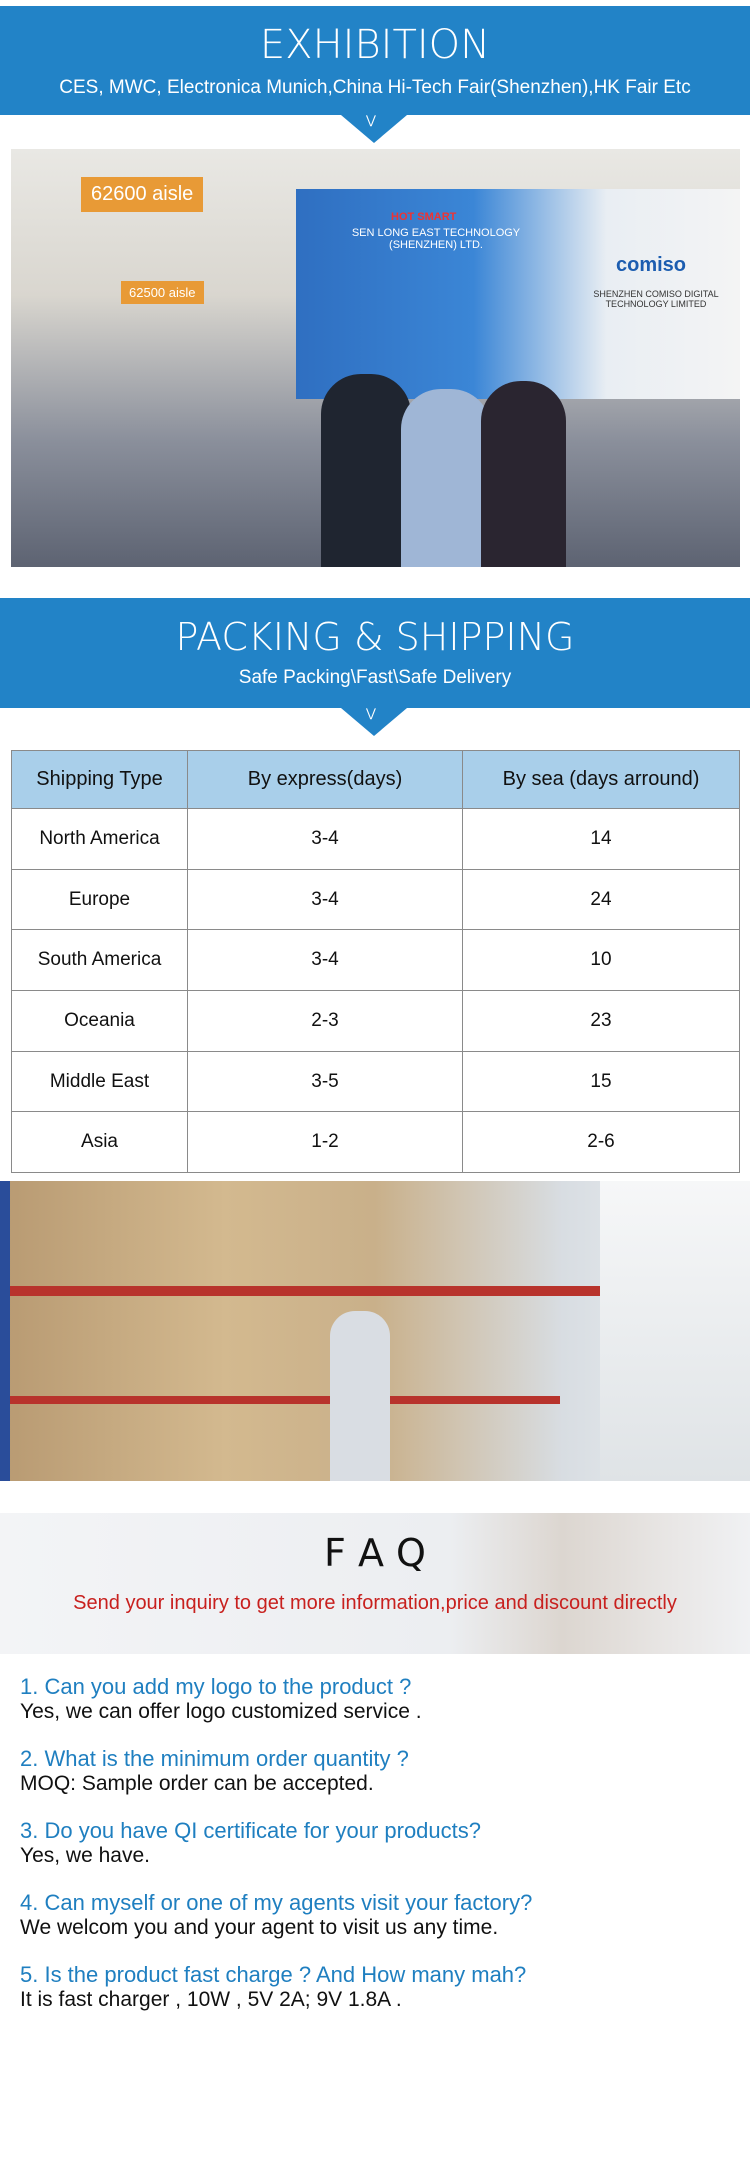  What do you see at coordinates (601, 839) in the screenshot?
I see `sea-days: 14` at bounding box center [601, 839].